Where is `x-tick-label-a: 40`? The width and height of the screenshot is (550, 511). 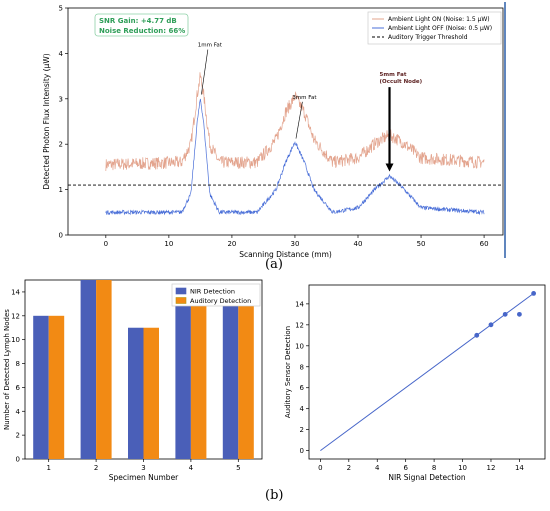 x-tick-label-a: 40 is located at coordinates (358, 244).